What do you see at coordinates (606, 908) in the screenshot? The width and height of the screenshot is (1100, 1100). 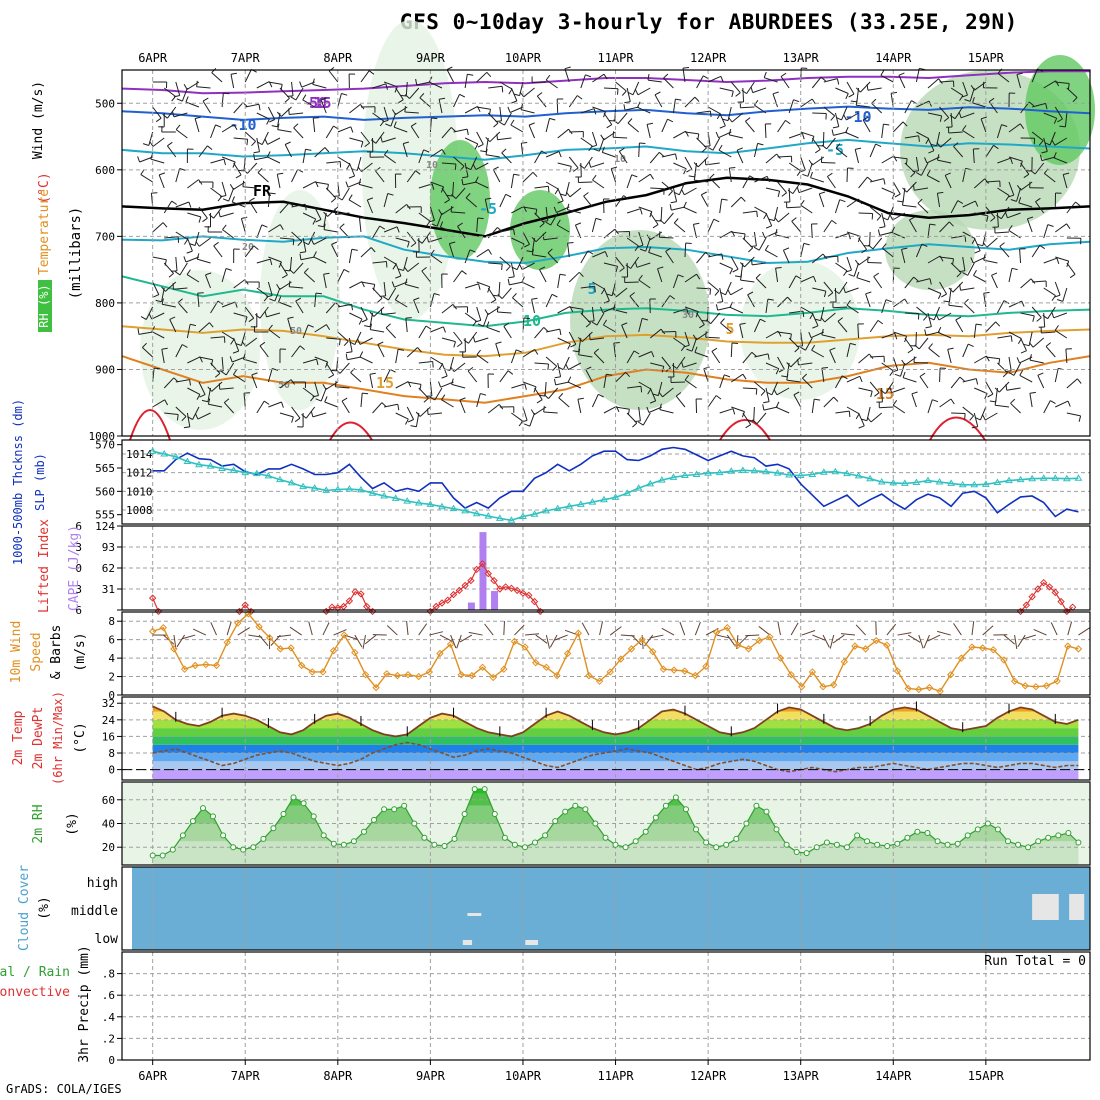 I see `cloud-frame` at bounding box center [606, 908].